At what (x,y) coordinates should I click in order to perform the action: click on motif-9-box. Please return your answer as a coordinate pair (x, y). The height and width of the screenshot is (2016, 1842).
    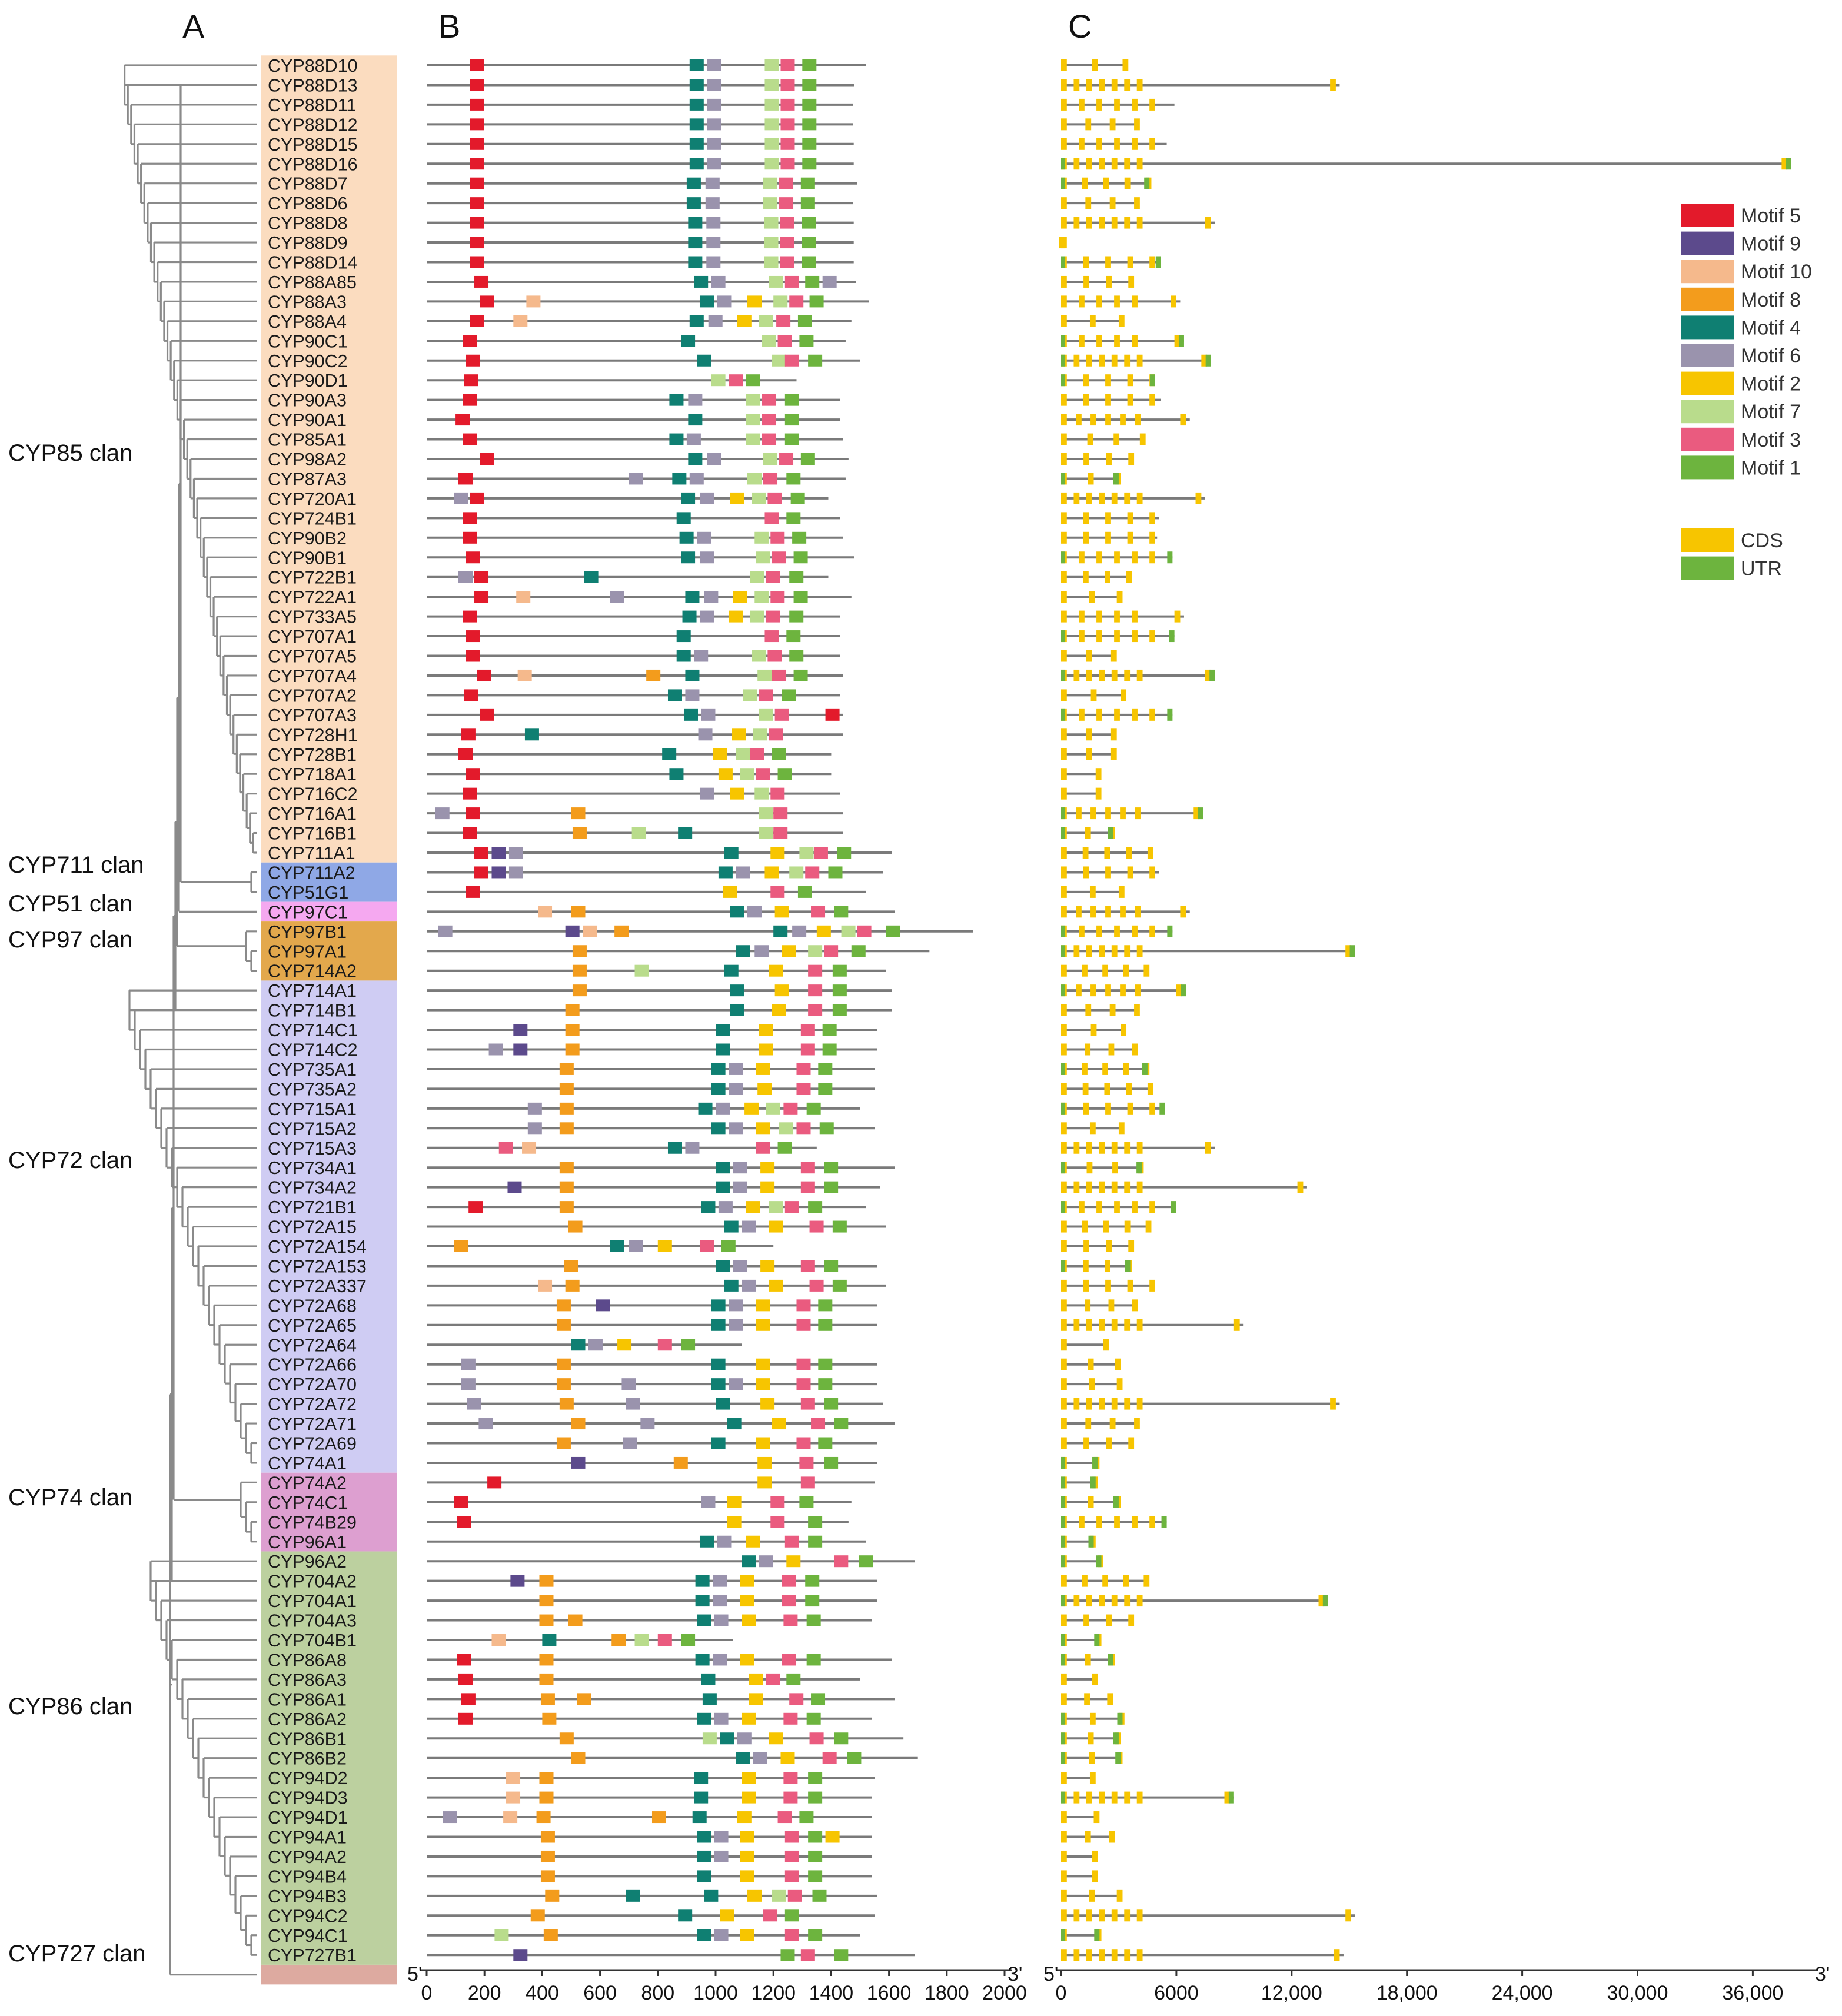
    Looking at the image, I should click on (499, 872).